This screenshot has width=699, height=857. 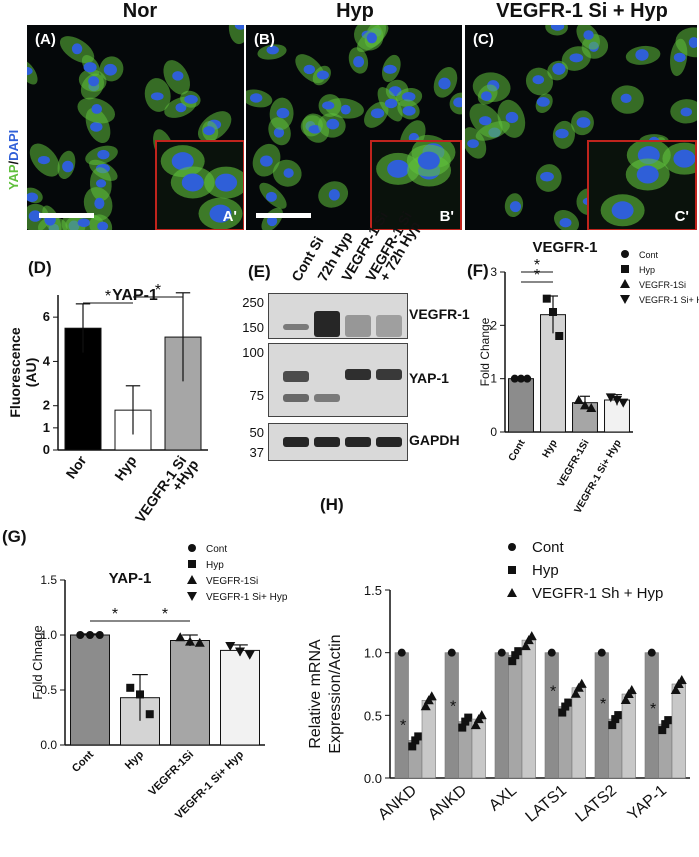 What do you see at coordinates (483, 39) in the screenshot?
I see `panel-c-label: (C)` at bounding box center [483, 39].